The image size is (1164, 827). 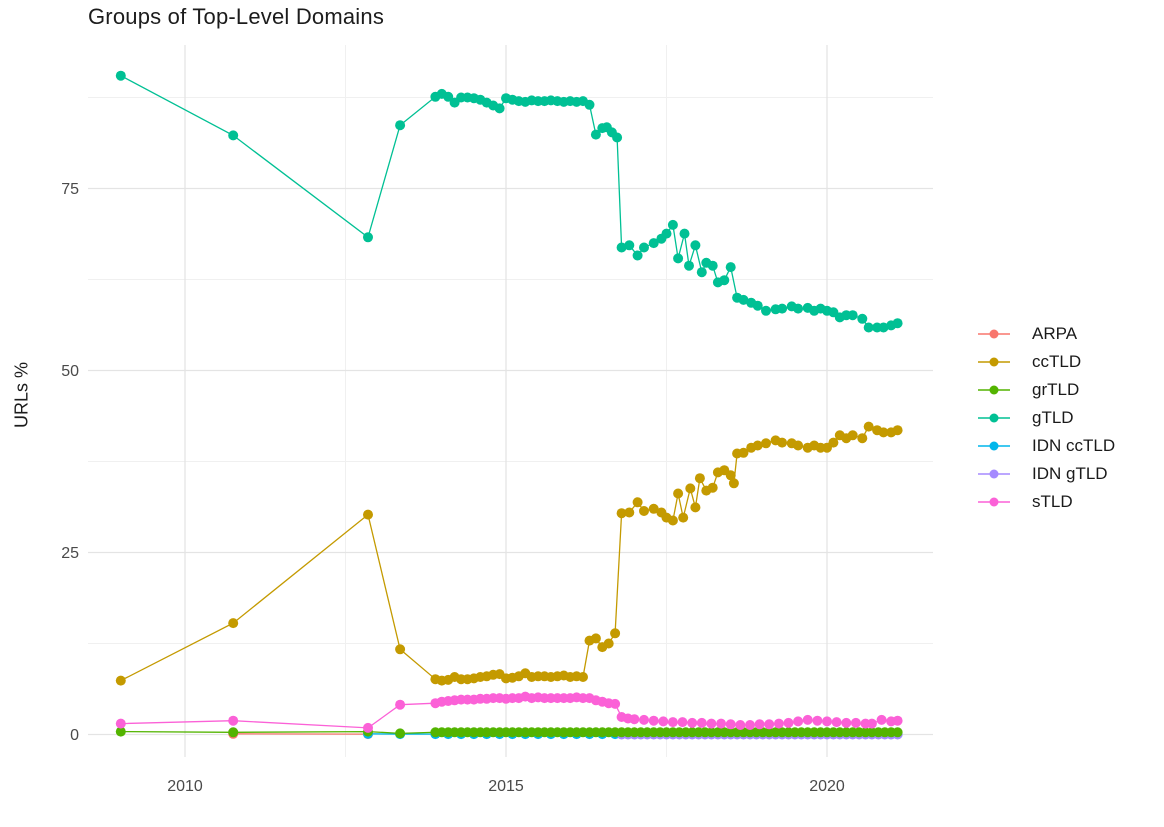 I want to click on x-axis-tick-labels: 2010 2015 2020, so click(x=506, y=786).